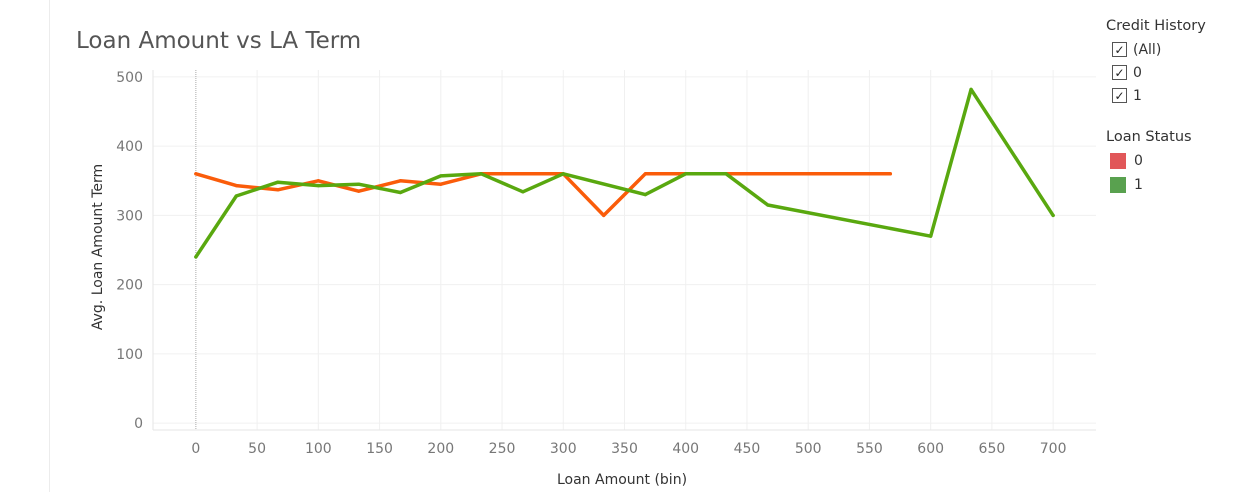 The image size is (1249, 492). I want to click on credit-history-filter: Credit History ✓ (All) ✓ 0 ✓ 1, so click(1156, 62).